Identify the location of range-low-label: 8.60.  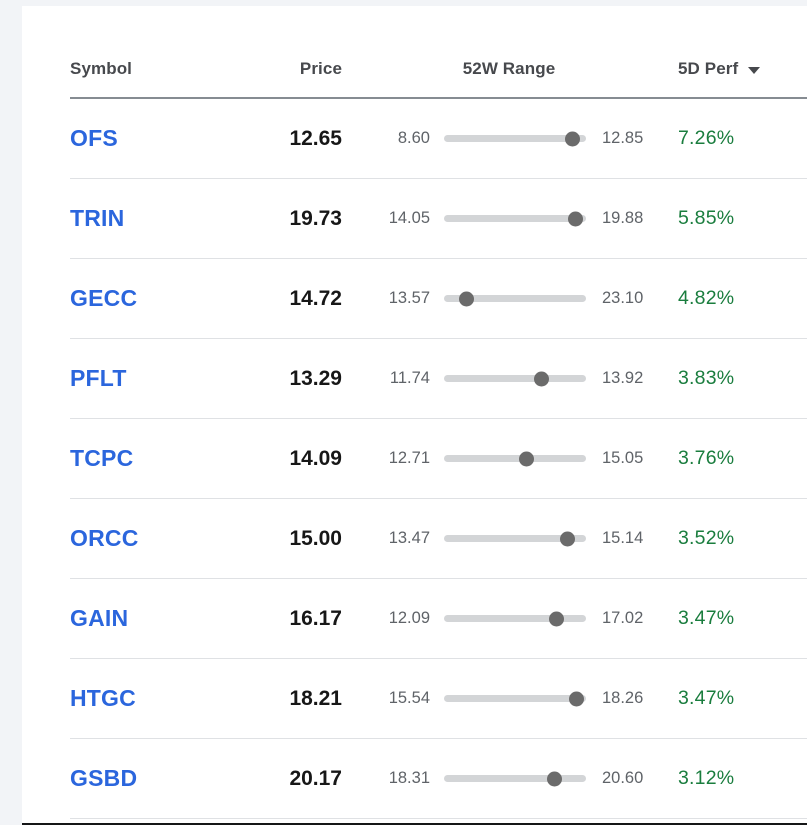
(413, 138).